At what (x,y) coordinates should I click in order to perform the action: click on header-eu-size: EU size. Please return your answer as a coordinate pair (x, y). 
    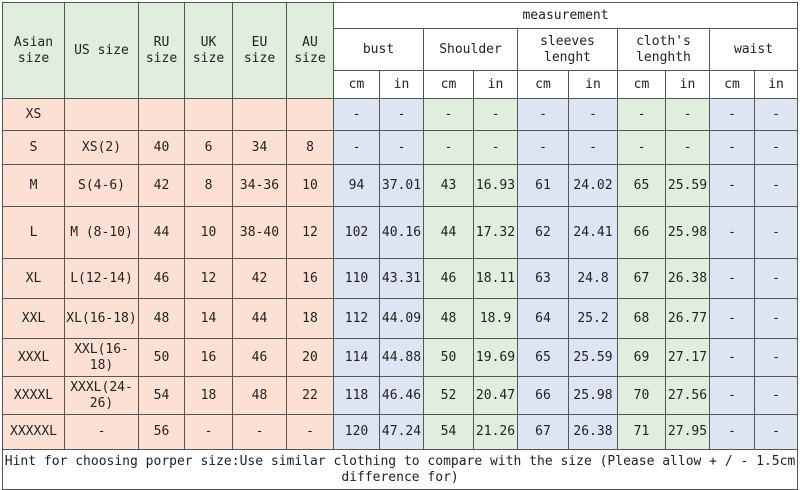
    Looking at the image, I should click on (259, 50).